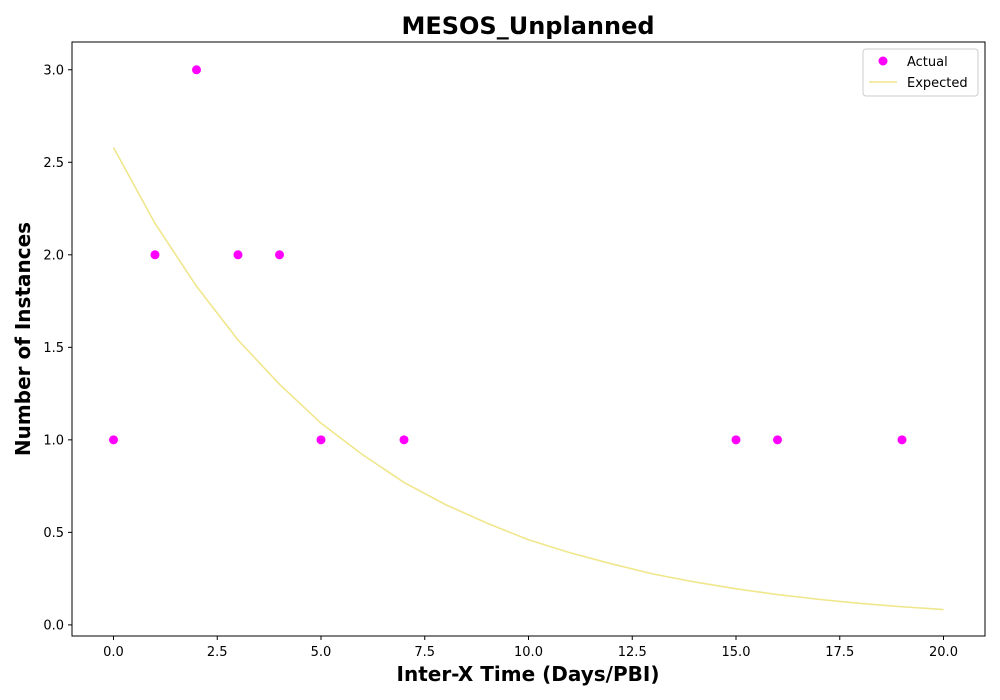 Image resolution: width=1000 pixels, height=700 pixels. I want to click on x-tick-label: 15.0, so click(736, 652).